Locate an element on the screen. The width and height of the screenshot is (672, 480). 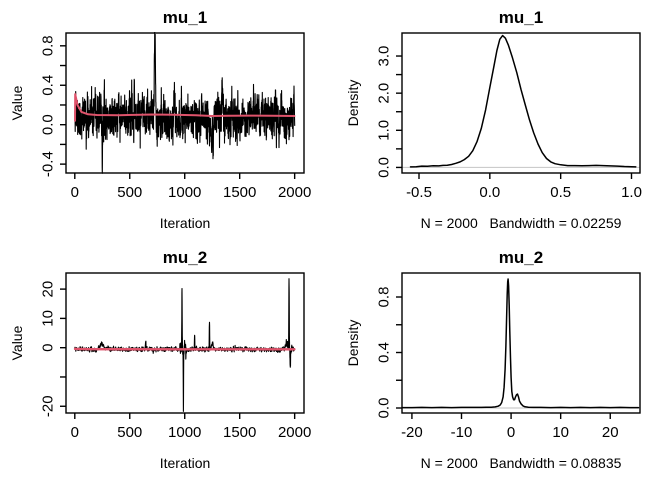
y-tick-label: 0 is located at coordinates (48, 348).